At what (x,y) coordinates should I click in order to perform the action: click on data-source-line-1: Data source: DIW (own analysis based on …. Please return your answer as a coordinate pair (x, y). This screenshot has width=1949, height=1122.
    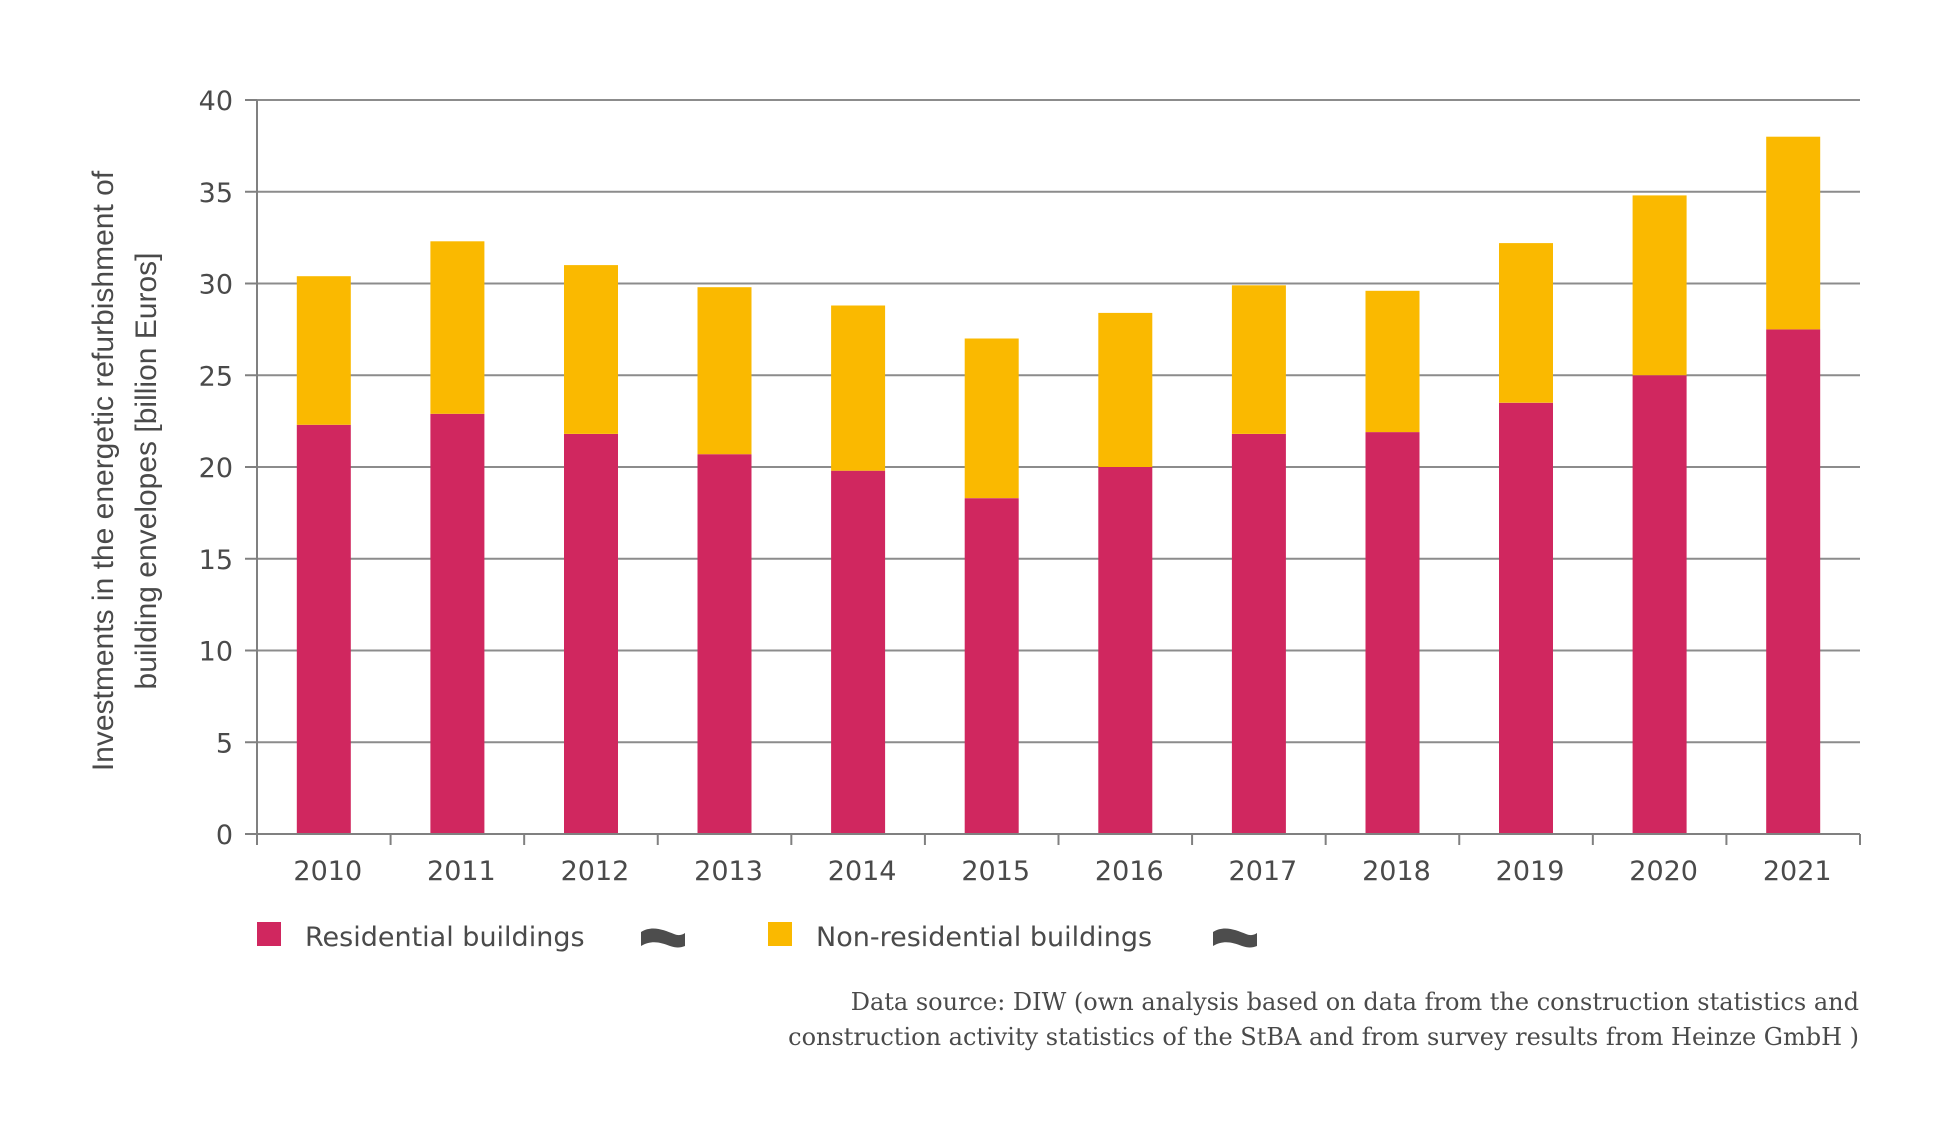
    Looking at the image, I should click on (1355, 1002).